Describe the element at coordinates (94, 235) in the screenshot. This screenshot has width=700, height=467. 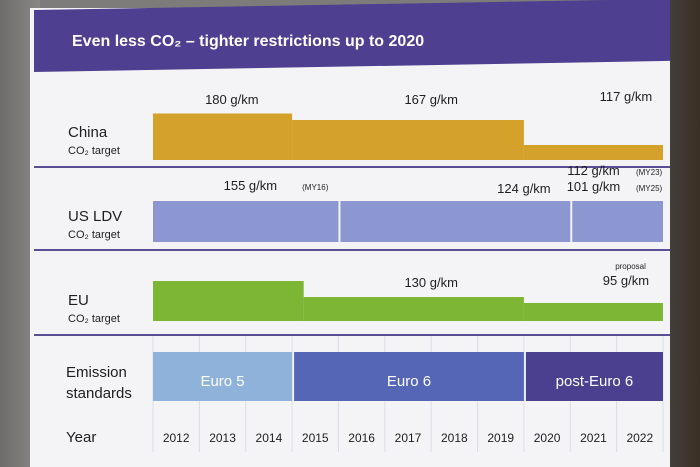
I see `us-sublabel: CO₂ target` at that location.